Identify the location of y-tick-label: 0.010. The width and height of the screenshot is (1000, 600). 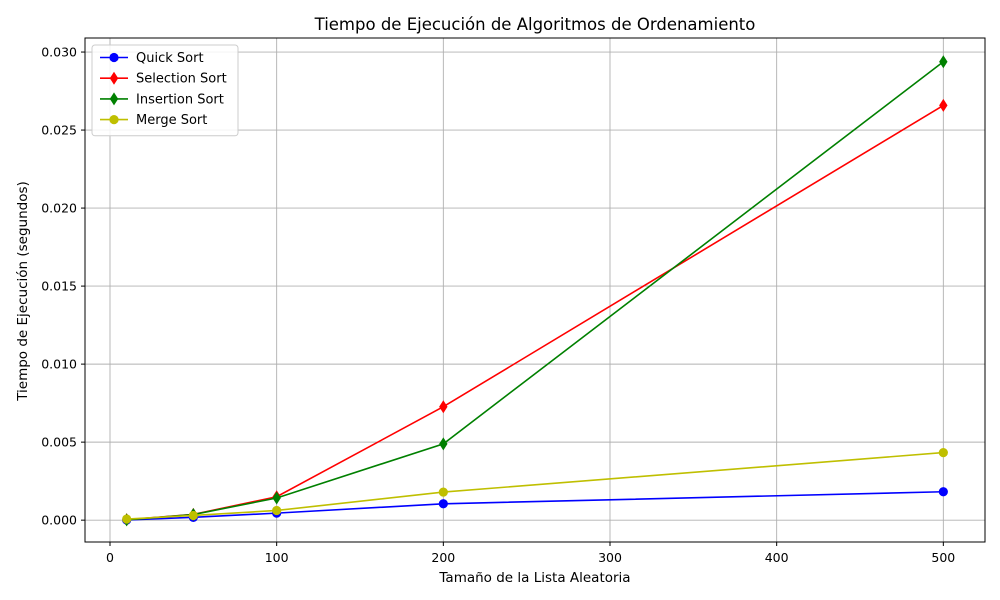
(59, 364).